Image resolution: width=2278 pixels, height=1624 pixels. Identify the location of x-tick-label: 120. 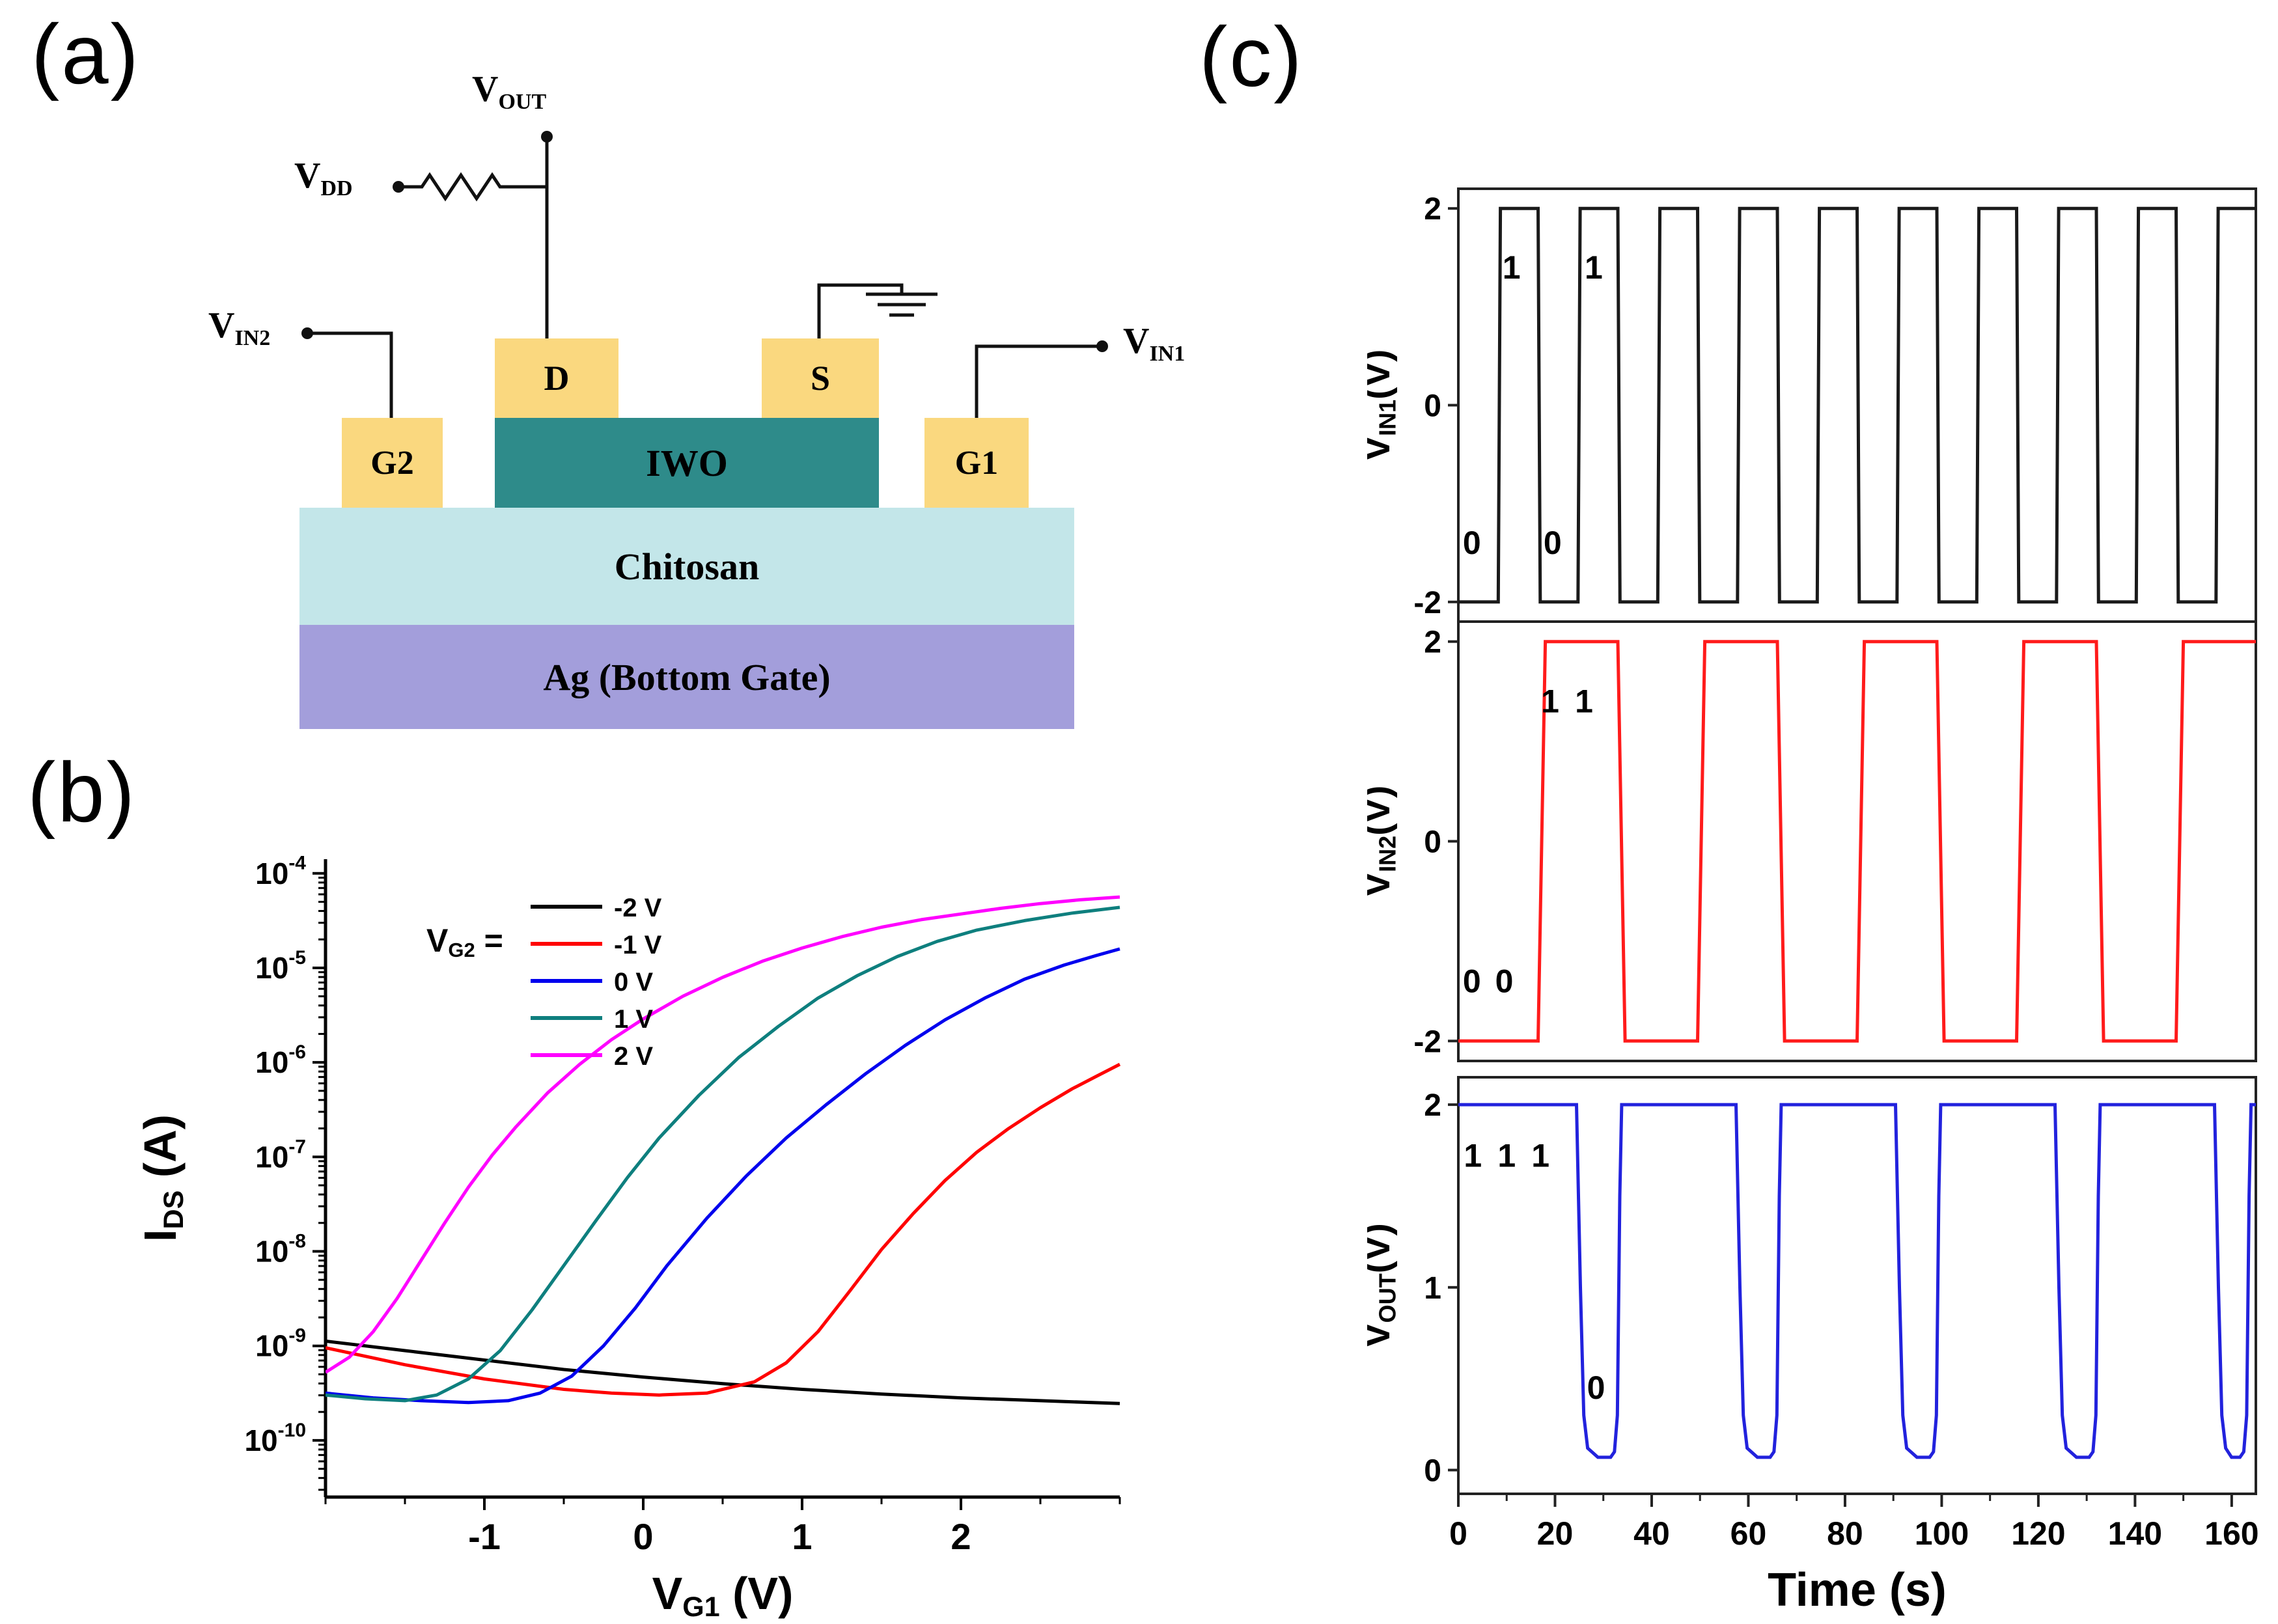
(2038, 1534).